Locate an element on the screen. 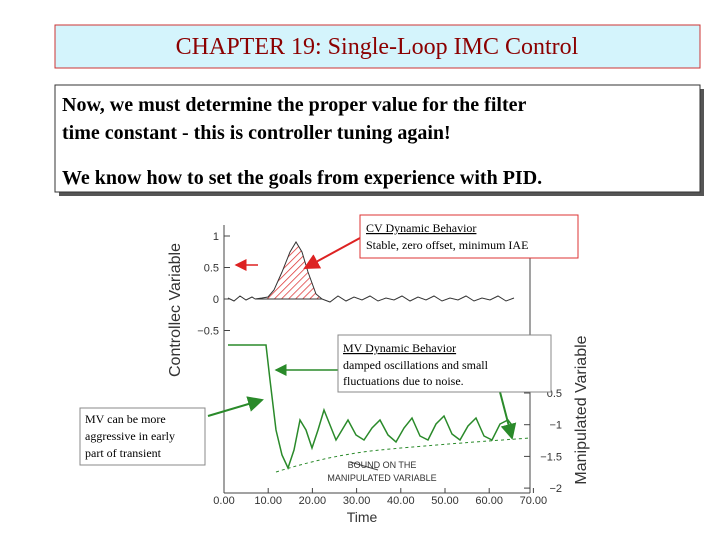  x-tick-label: 50.00 is located at coordinates (445, 501).